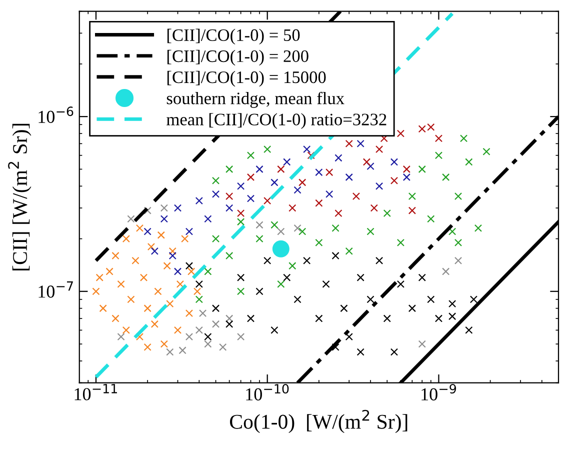  Describe the element at coordinates (95, 392) in the screenshot. I see `x-tick-label: 10$^{−11}$` at that location.